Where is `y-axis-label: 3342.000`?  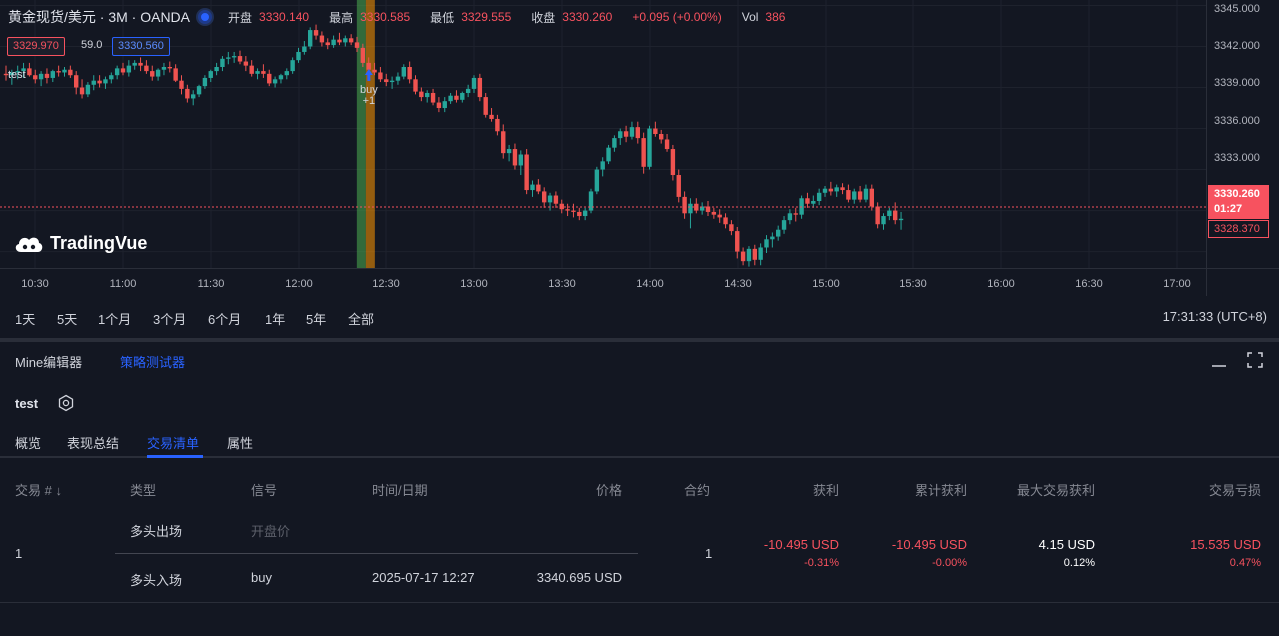 y-axis-label: 3342.000 is located at coordinates (1237, 46).